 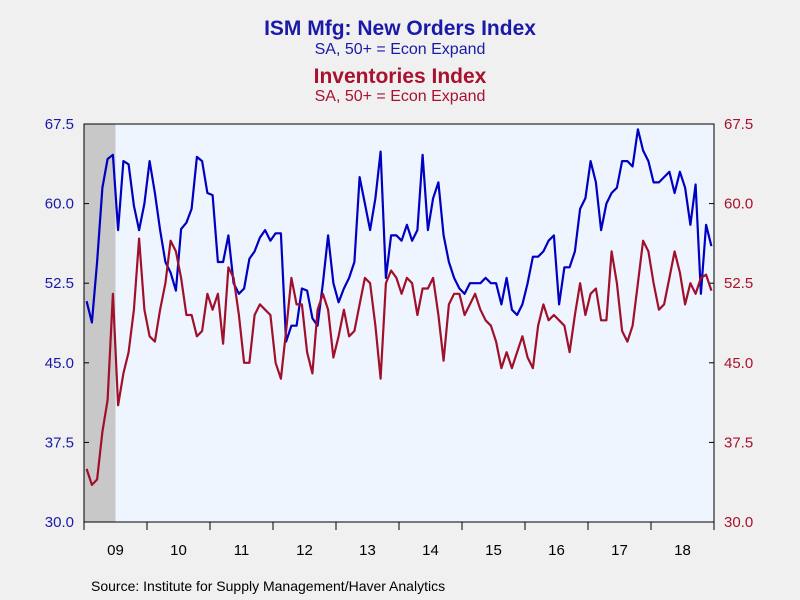 I want to click on chart-subtitle-inventories: SA, 50+ = Econ Expand, so click(x=400, y=96).